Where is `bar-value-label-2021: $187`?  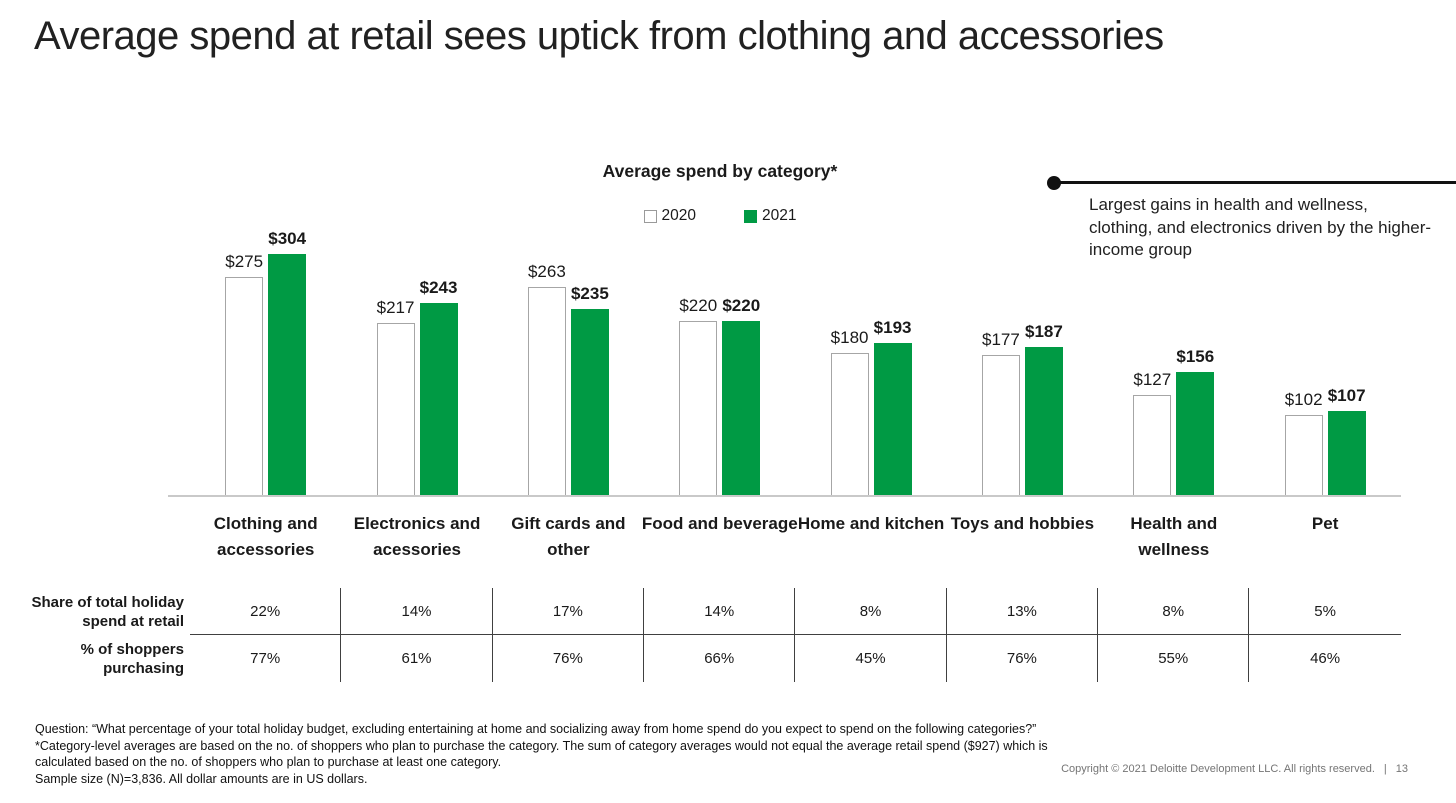 bar-value-label-2021: $187 is located at coordinates (1044, 331).